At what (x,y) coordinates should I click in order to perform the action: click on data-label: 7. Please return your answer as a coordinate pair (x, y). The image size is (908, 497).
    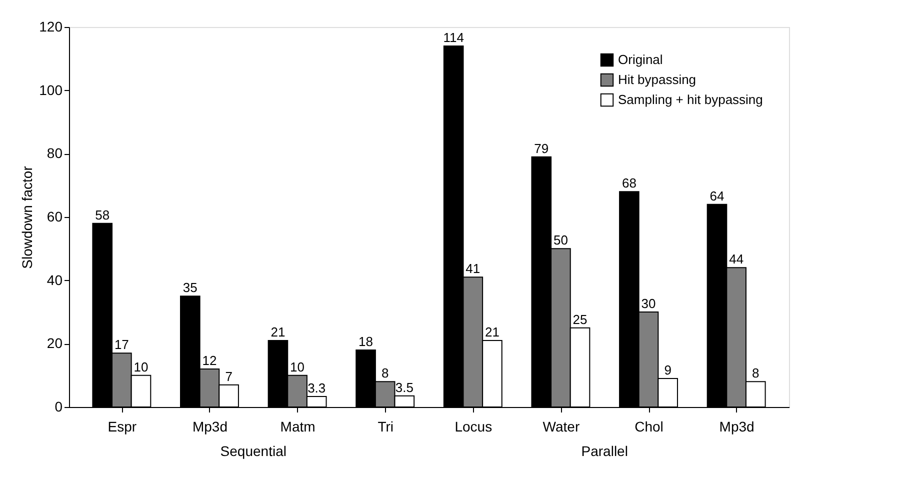
    Looking at the image, I should click on (228, 376).